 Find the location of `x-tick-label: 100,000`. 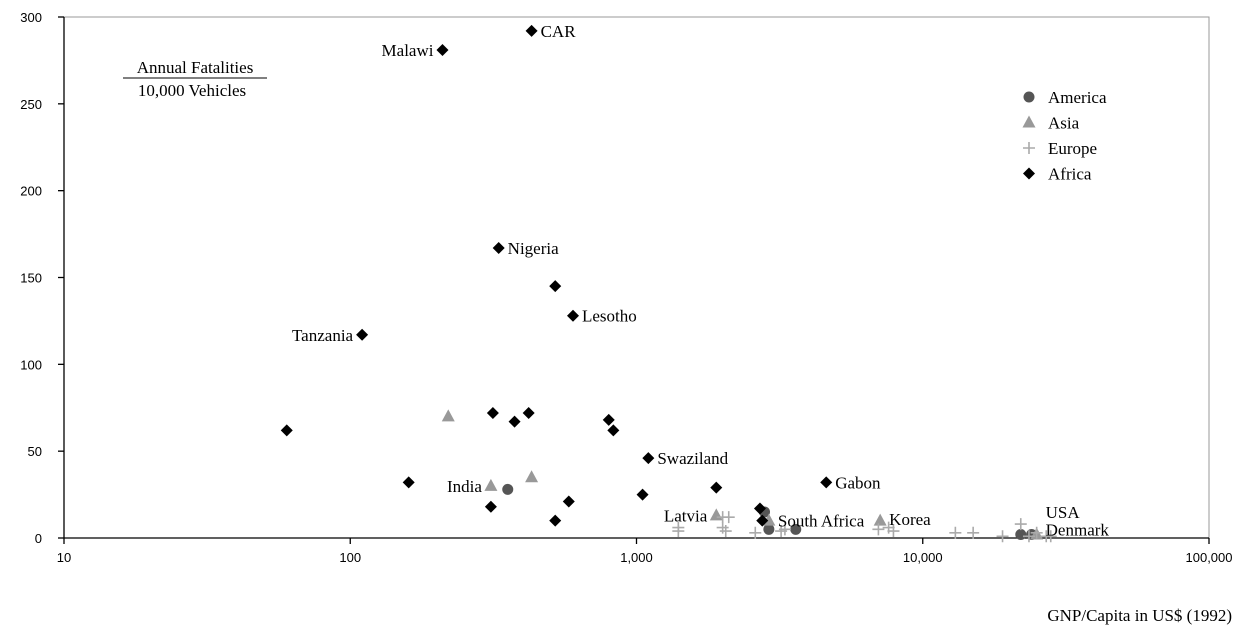

x-tick-label: 100,000 is located at coordinates (1209, 557).